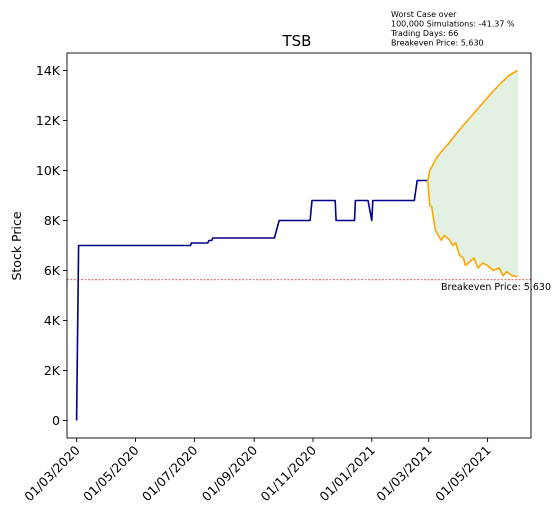 The height and width of the screenshot is (524, 560). I want to click on simulation-upper-line, so click(472, 125).